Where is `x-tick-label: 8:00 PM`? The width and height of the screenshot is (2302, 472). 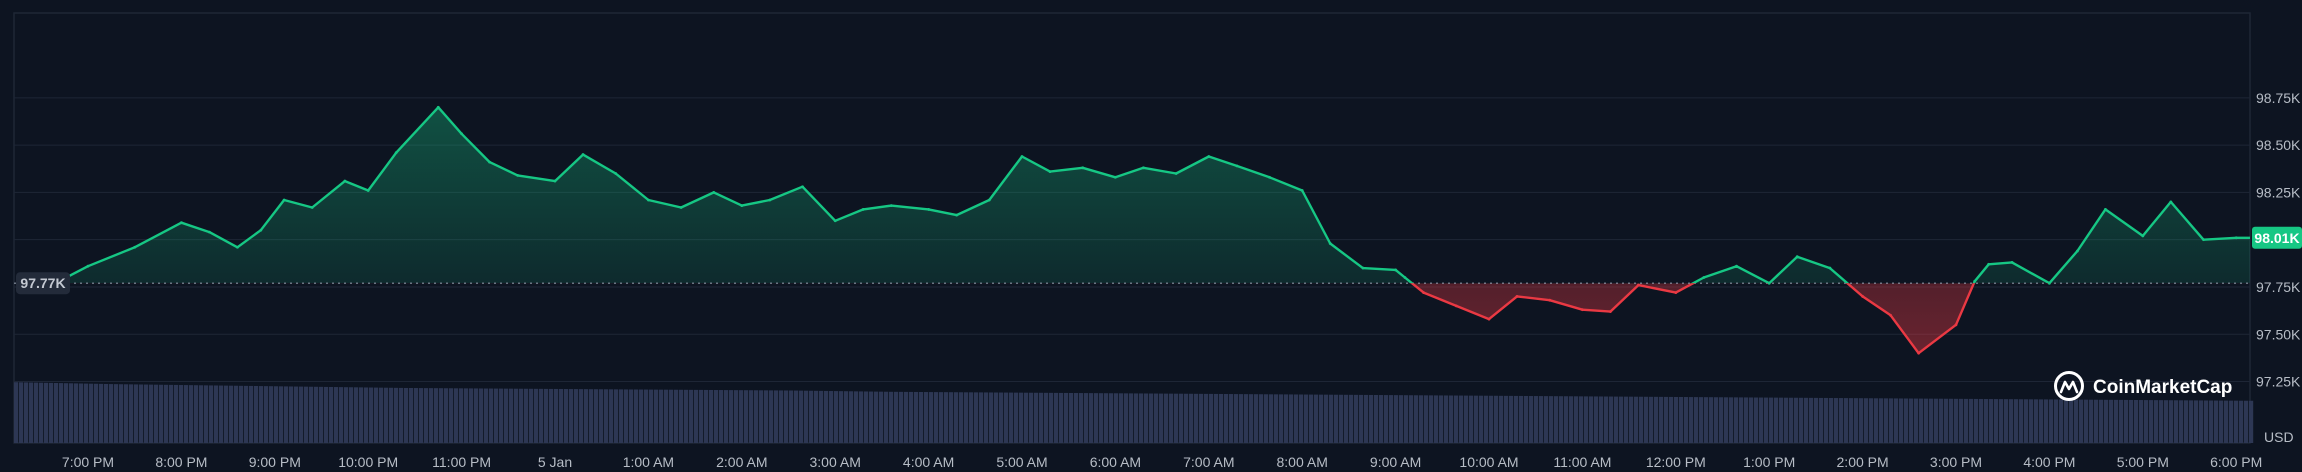
x-tick-label: 8:00 PM is located at coordinates (181, 462).